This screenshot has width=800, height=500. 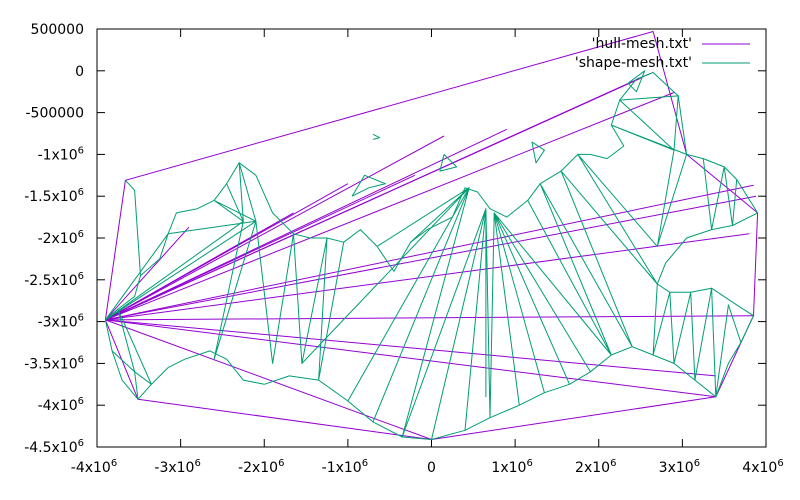 I want to click on y-tick-label: -500000, so click(x=55, y=114).